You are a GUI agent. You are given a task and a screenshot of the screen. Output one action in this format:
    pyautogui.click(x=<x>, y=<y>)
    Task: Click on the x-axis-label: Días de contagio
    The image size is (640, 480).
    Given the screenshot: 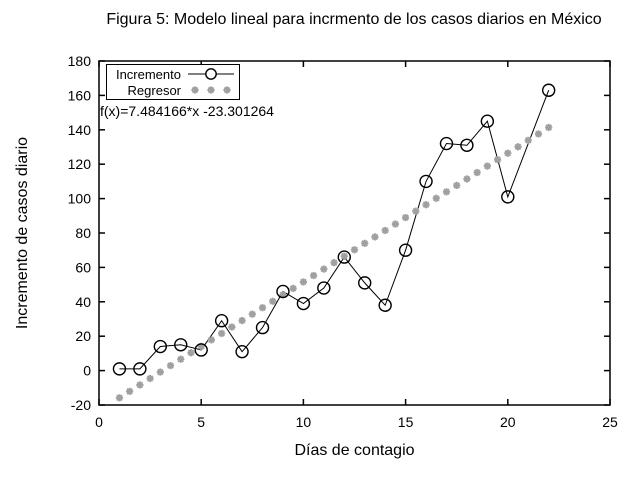 What is the action you would take?
    pyautogui.click(x=354, y=450)
    